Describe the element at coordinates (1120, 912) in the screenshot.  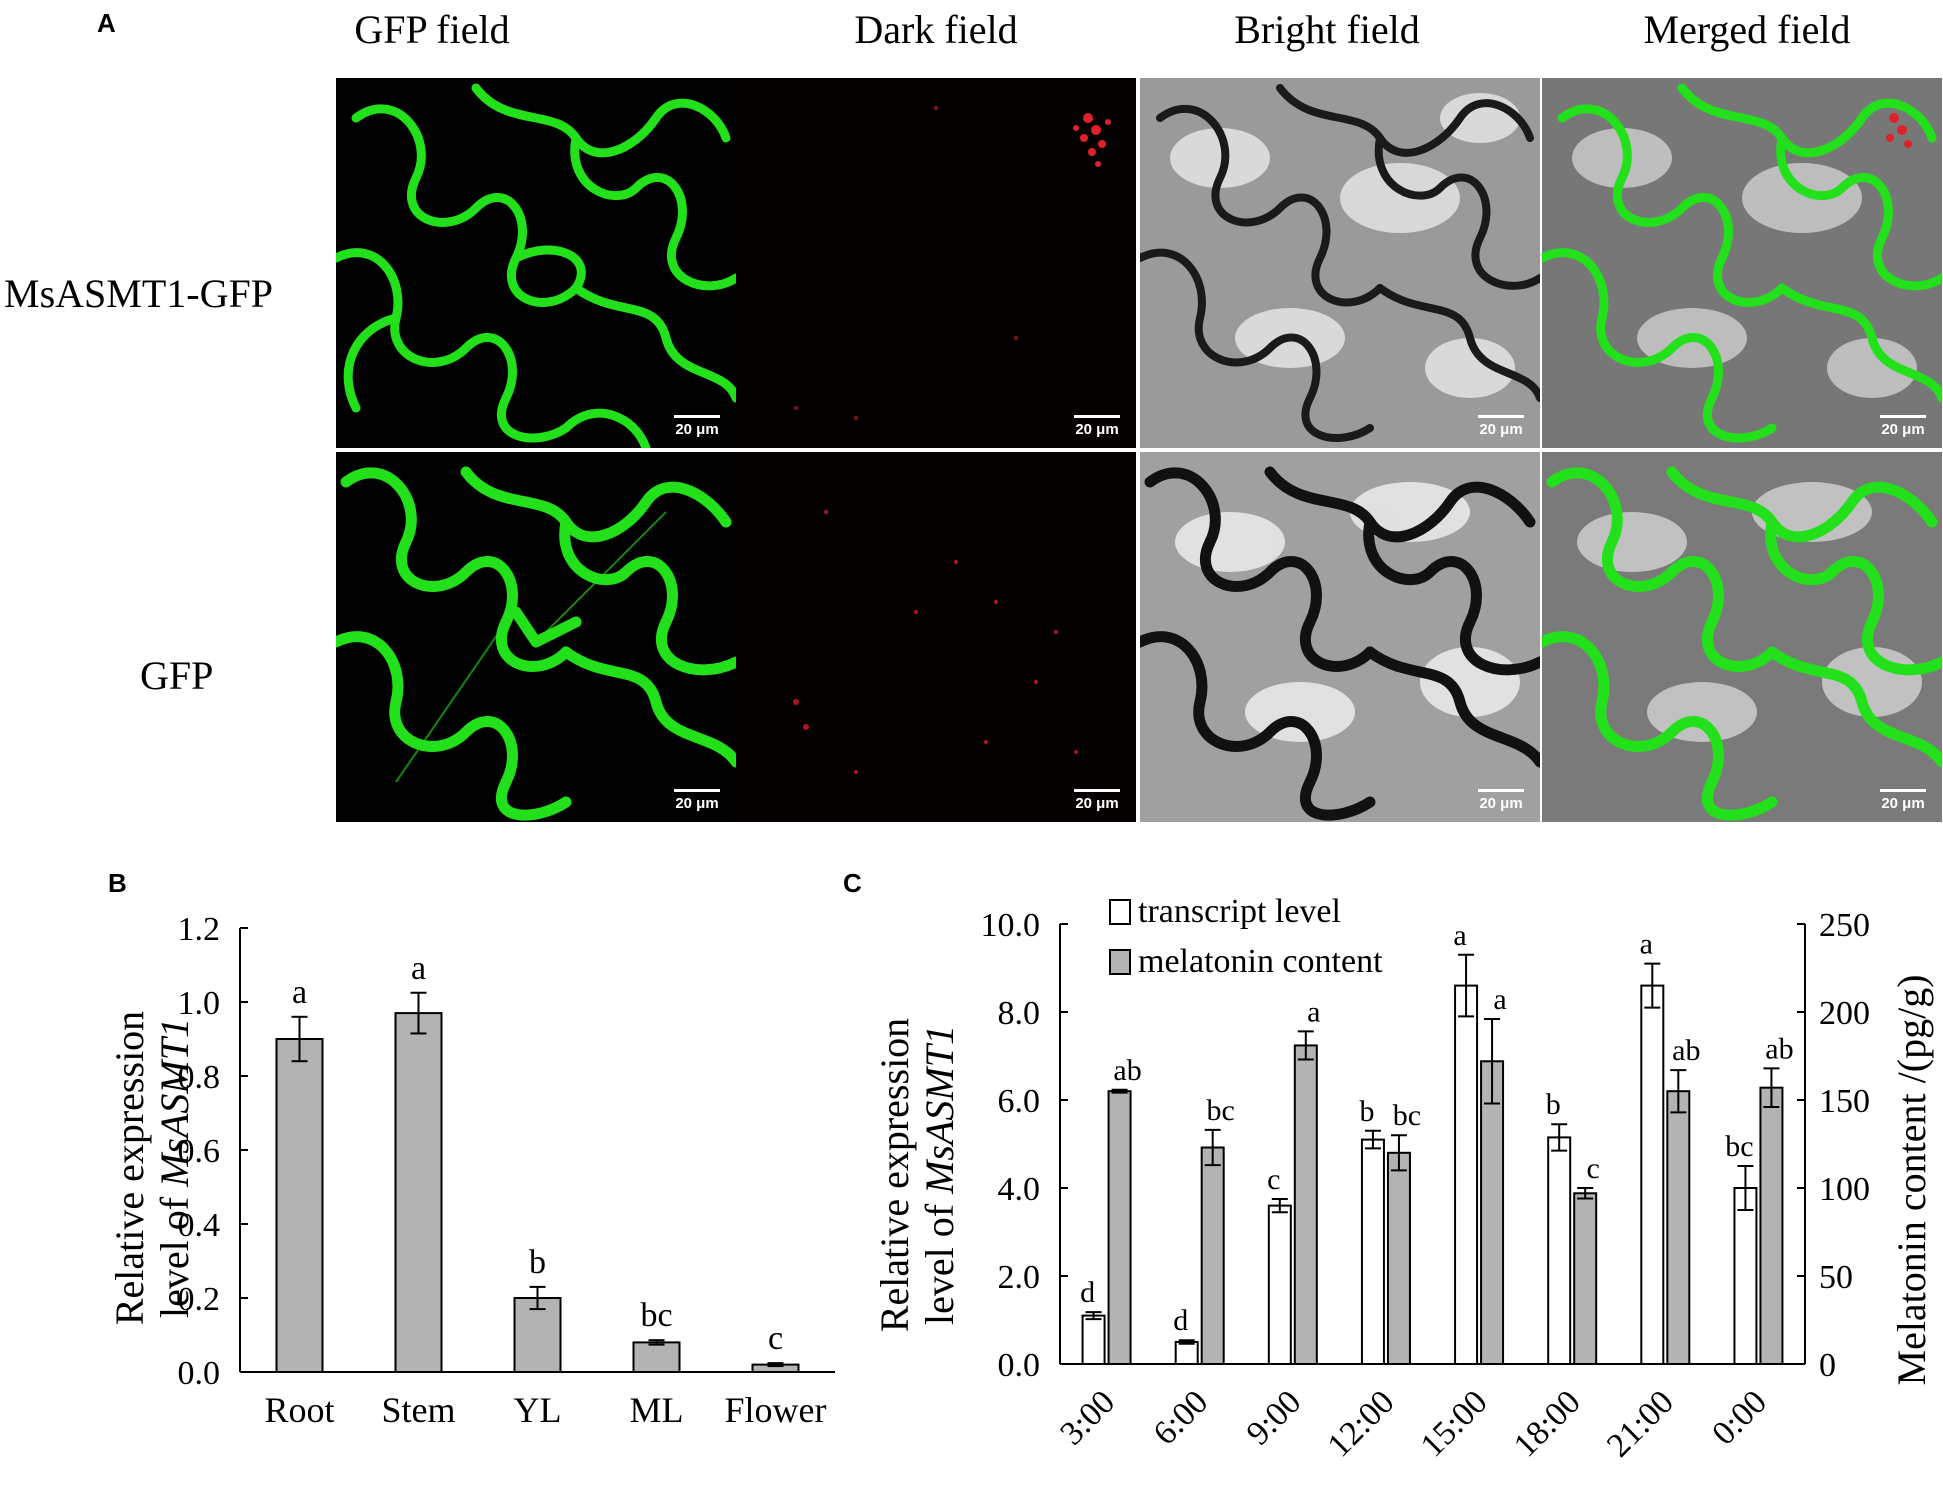
I see `legend-swatch-transcript` at that location.